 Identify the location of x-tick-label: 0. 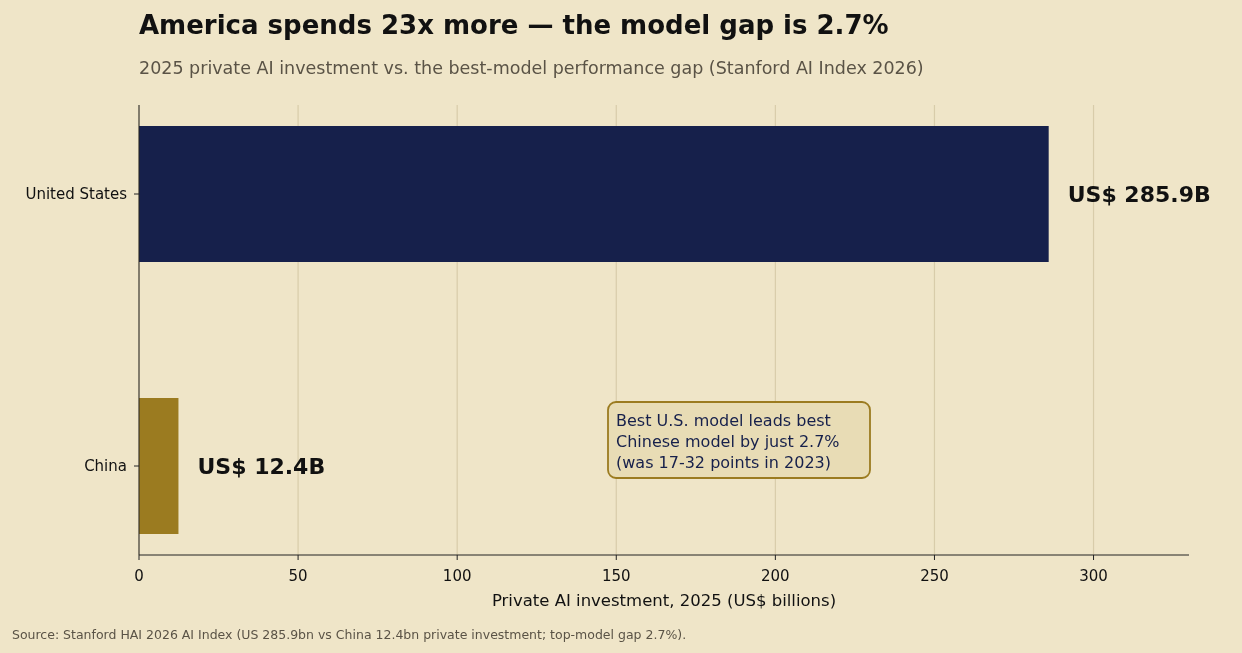
(139, 576).